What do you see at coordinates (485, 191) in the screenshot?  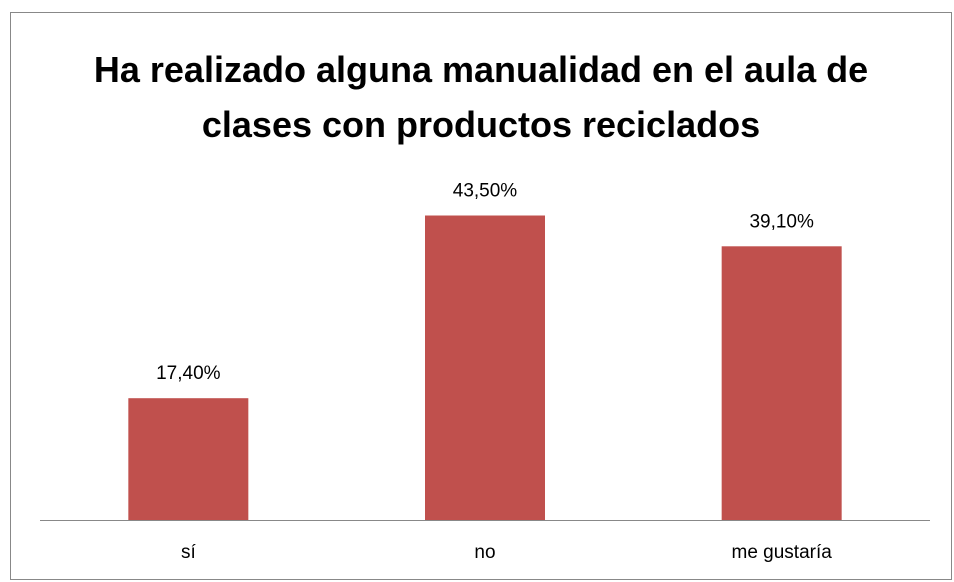 I see `data-label: 43,50%` at bounding box center [485, 191].